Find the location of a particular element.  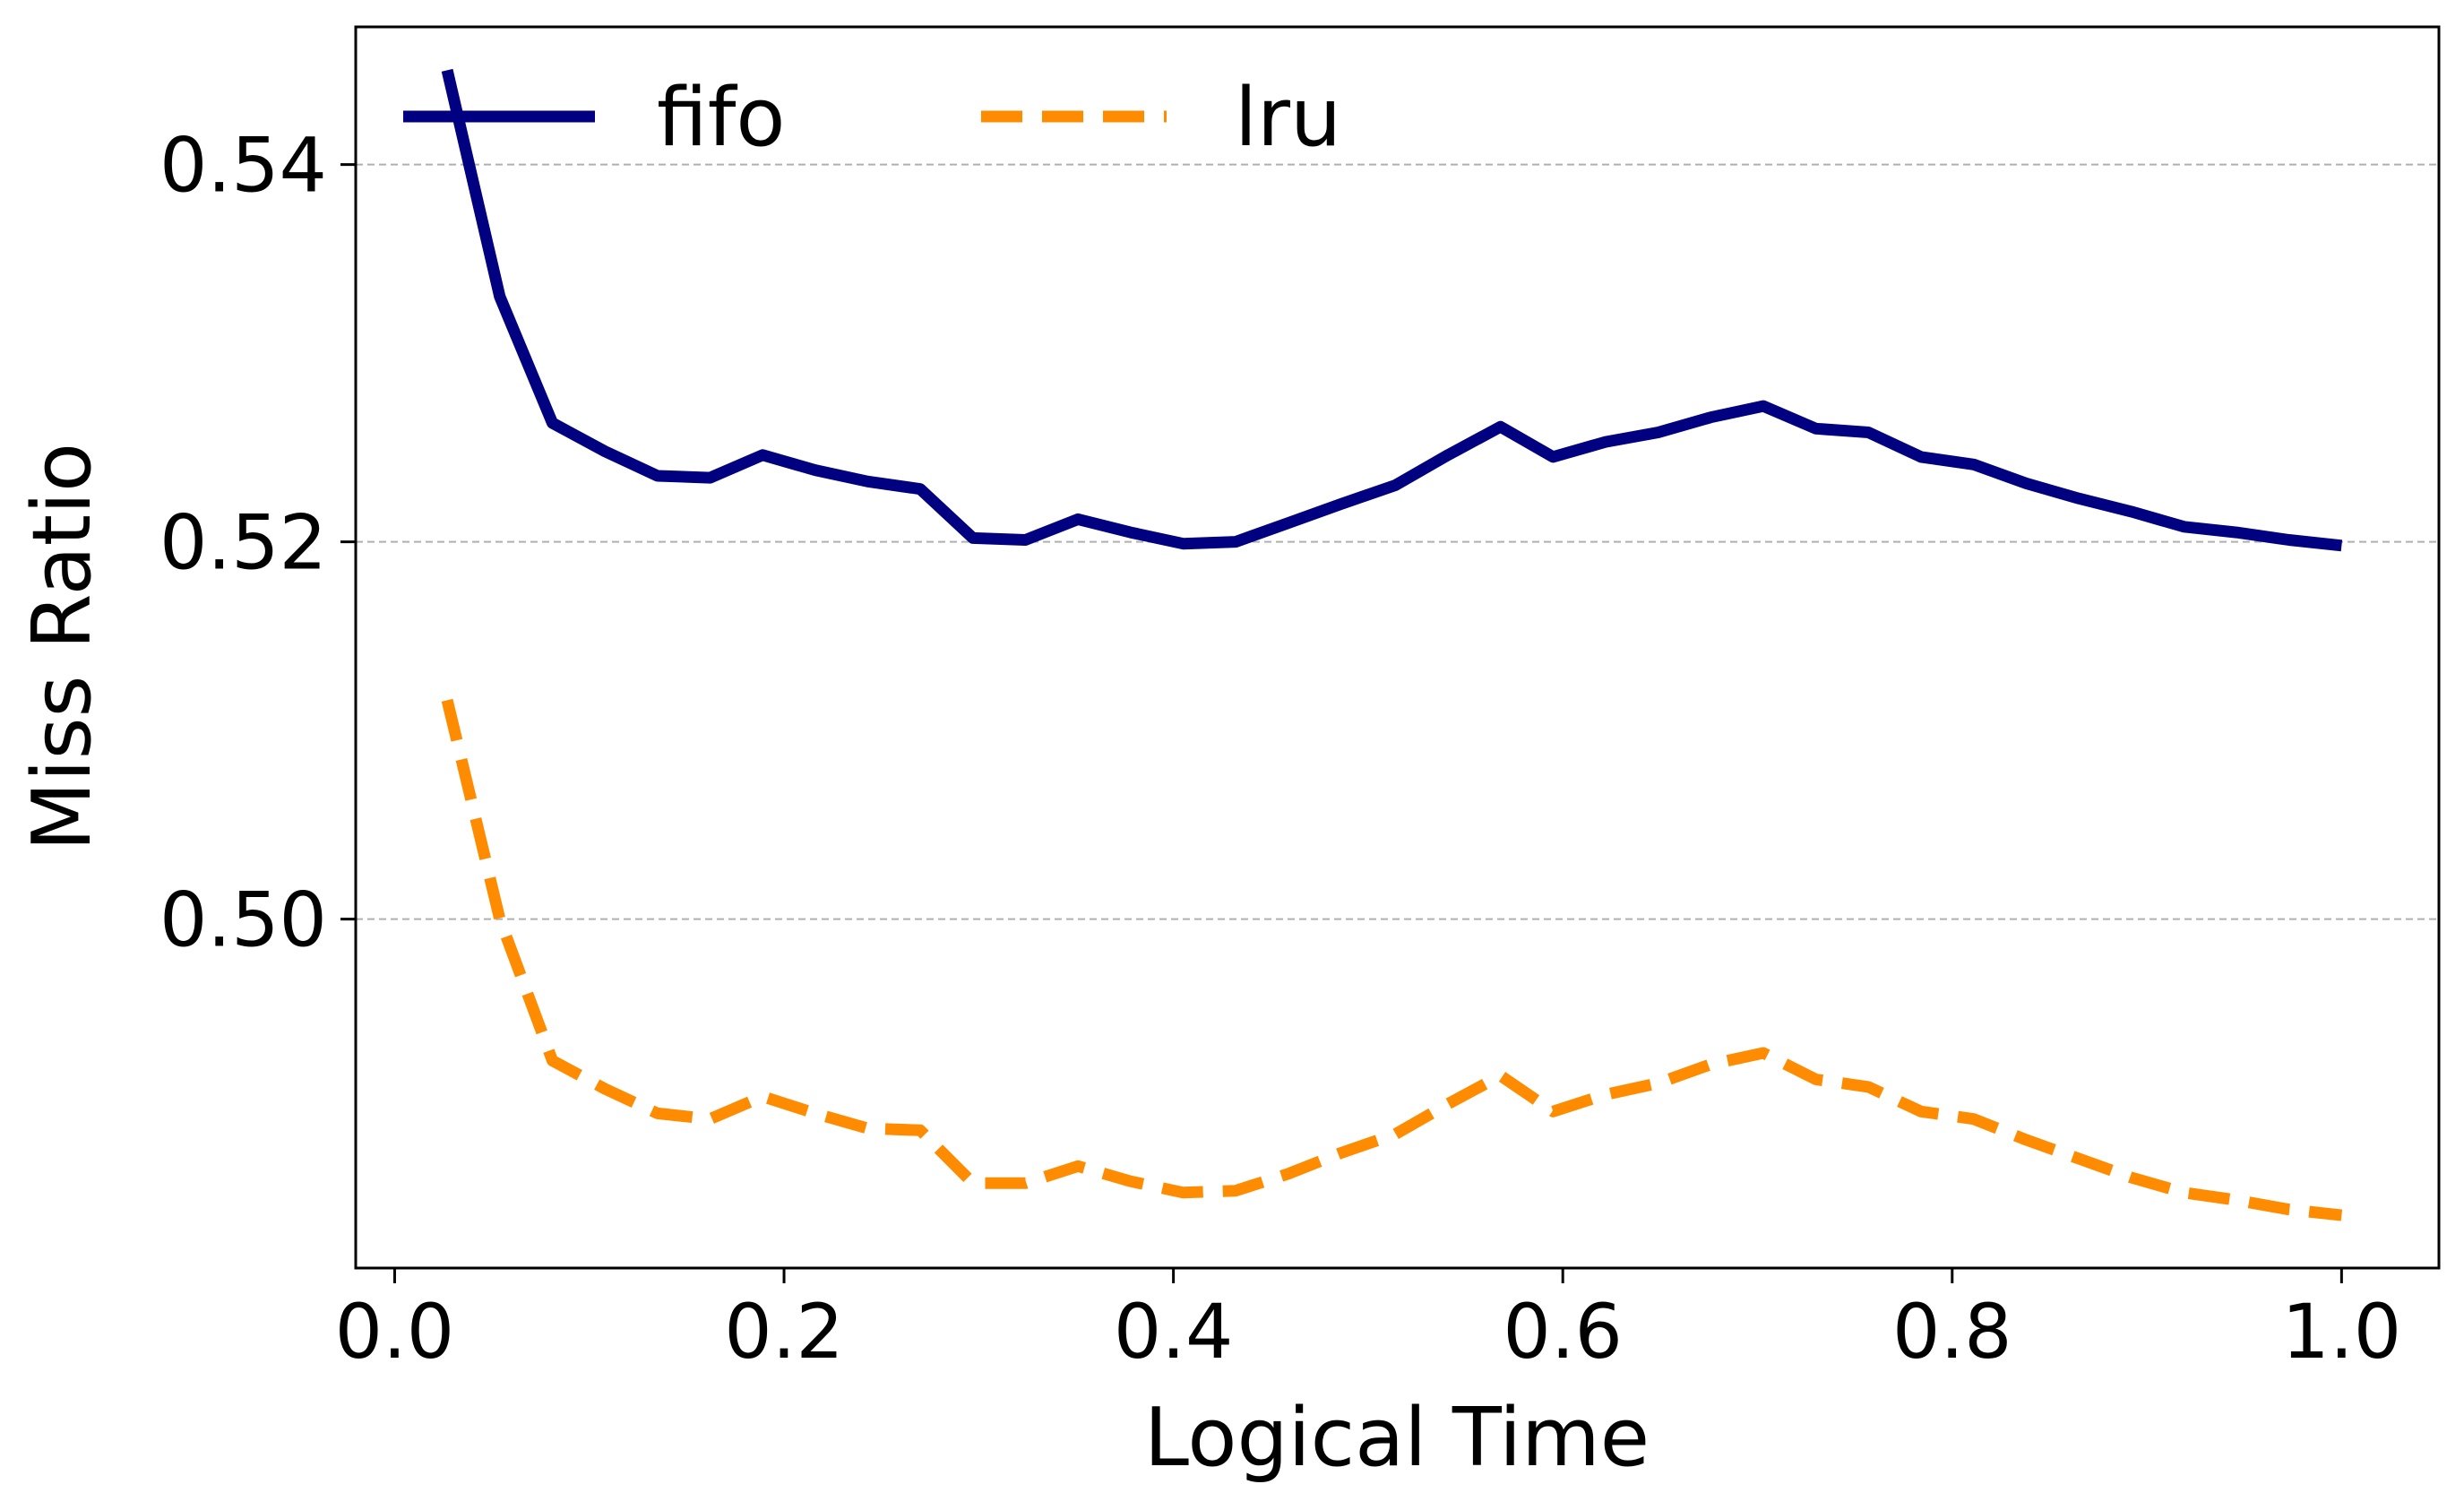

x-tick-label: 1.0 is located at coordinates (2342, 1332).